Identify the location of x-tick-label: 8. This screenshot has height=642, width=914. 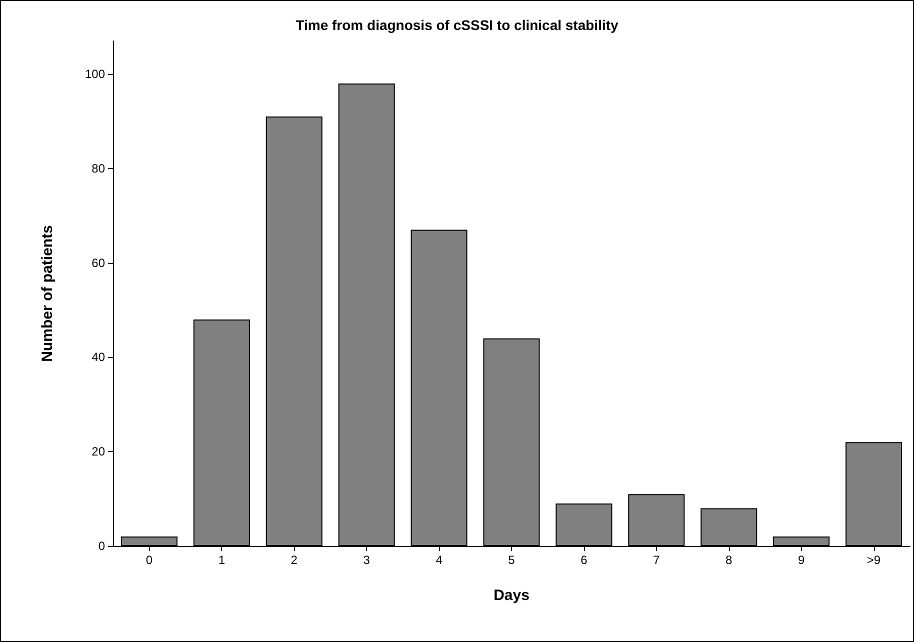
(729, 560).